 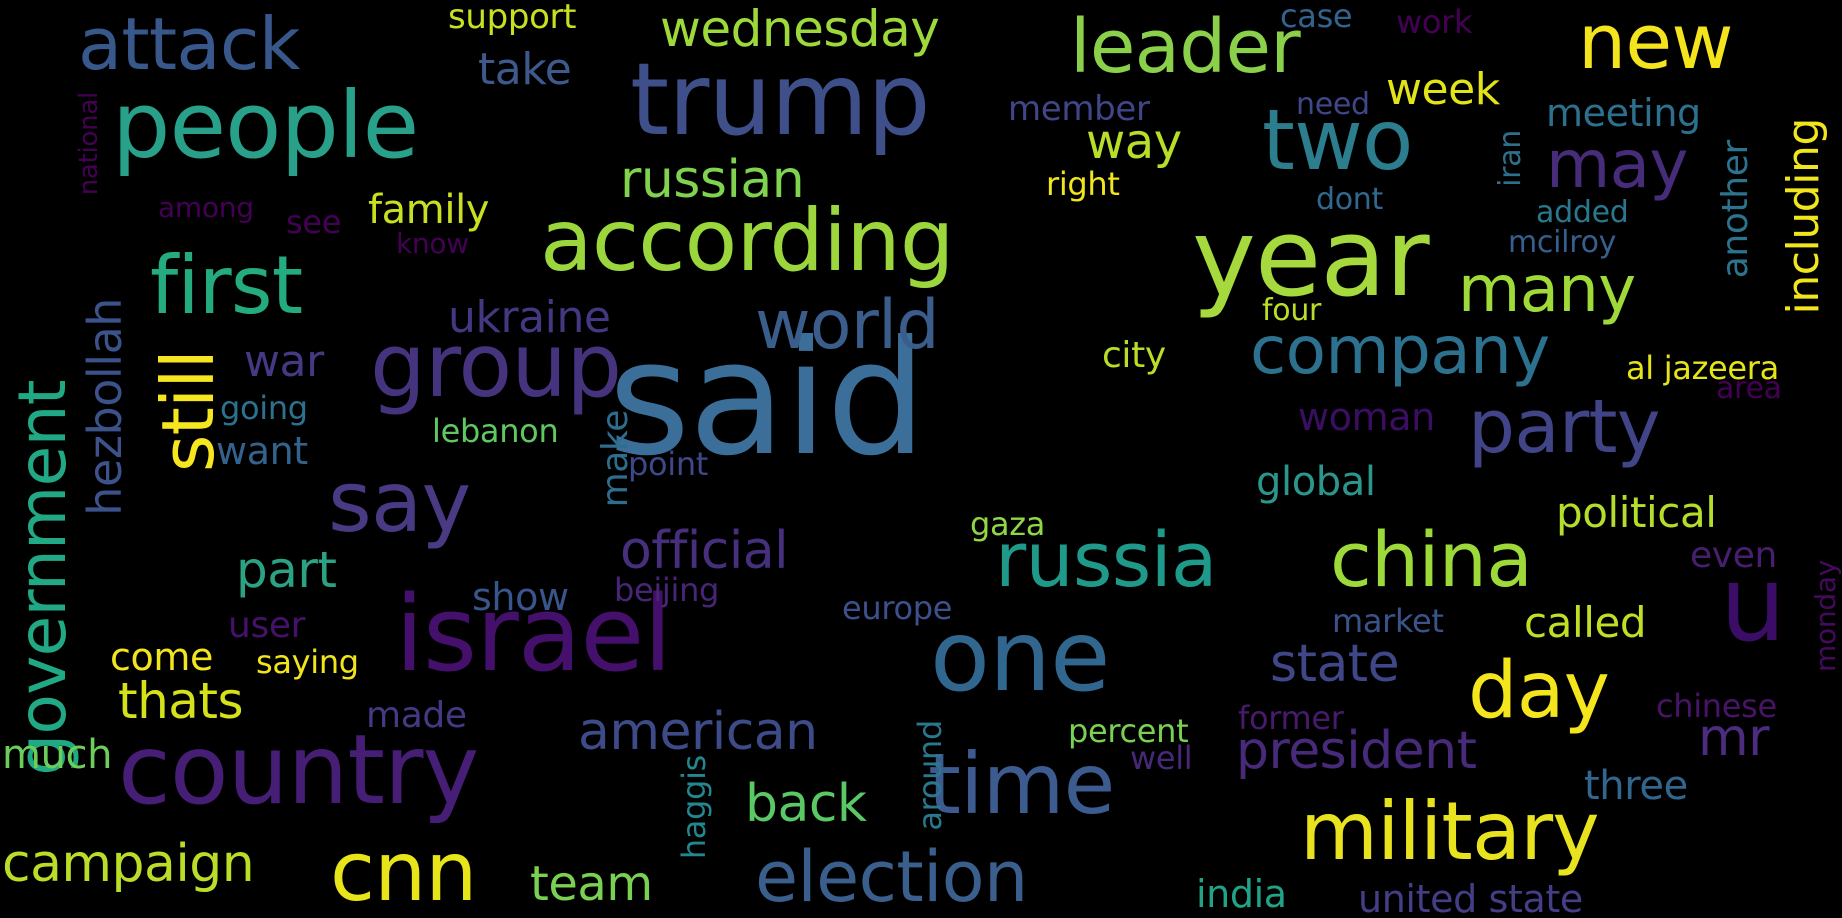 What do you see at coordinates (591, 884) in the screenshot?
I see `word-team: team` at bounding box center [591, 884].